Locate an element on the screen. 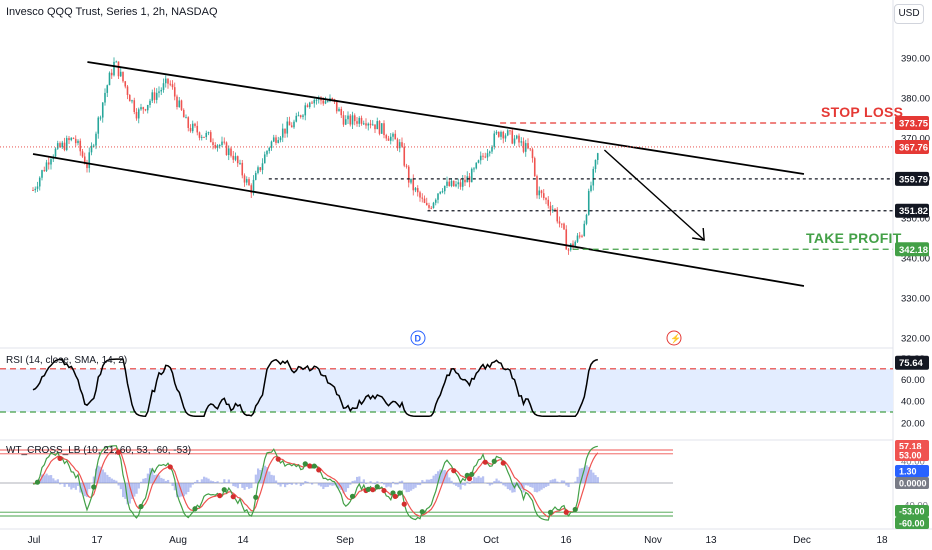 The height and width of the screenshot is (550, 932). wt-title: WT_CROSS_LB (10, 21, 60, 53, -60, -53) is located at coordinates (99, 450).